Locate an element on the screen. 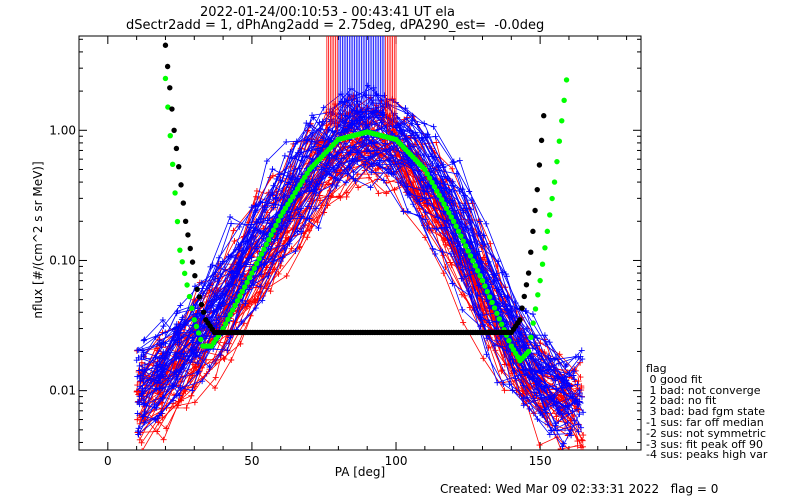 The image size is (800, 500). y-axis-label: nflux [#/(cm^2 s sr MeV)] is located at coordinates (38, 239).